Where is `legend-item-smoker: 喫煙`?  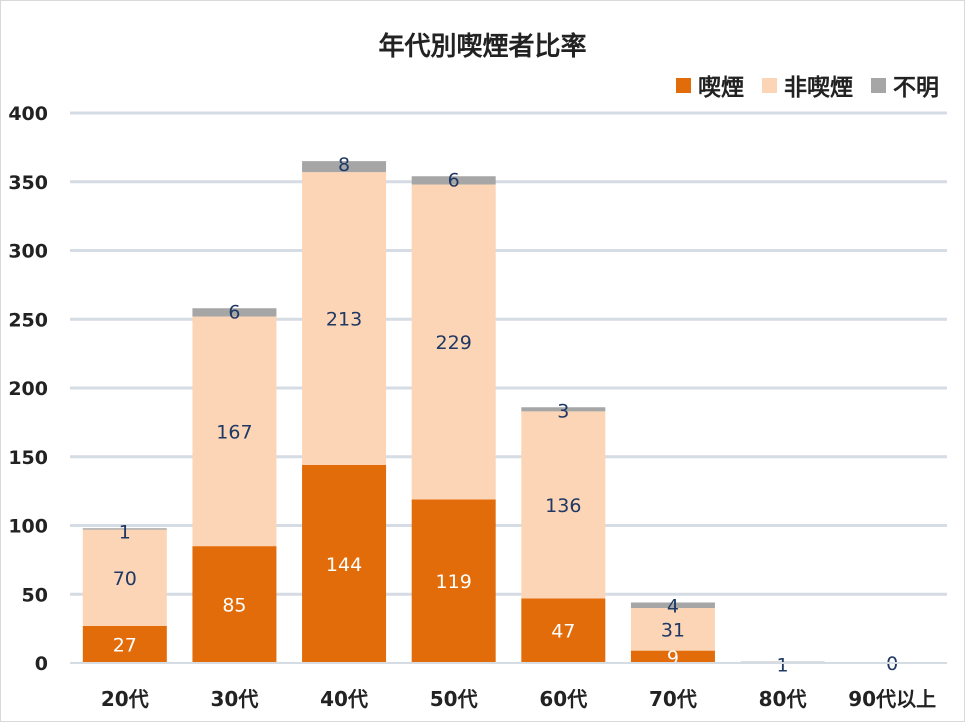
legend-item-smoker: 喫煙 is located at coordinates (710, 85).